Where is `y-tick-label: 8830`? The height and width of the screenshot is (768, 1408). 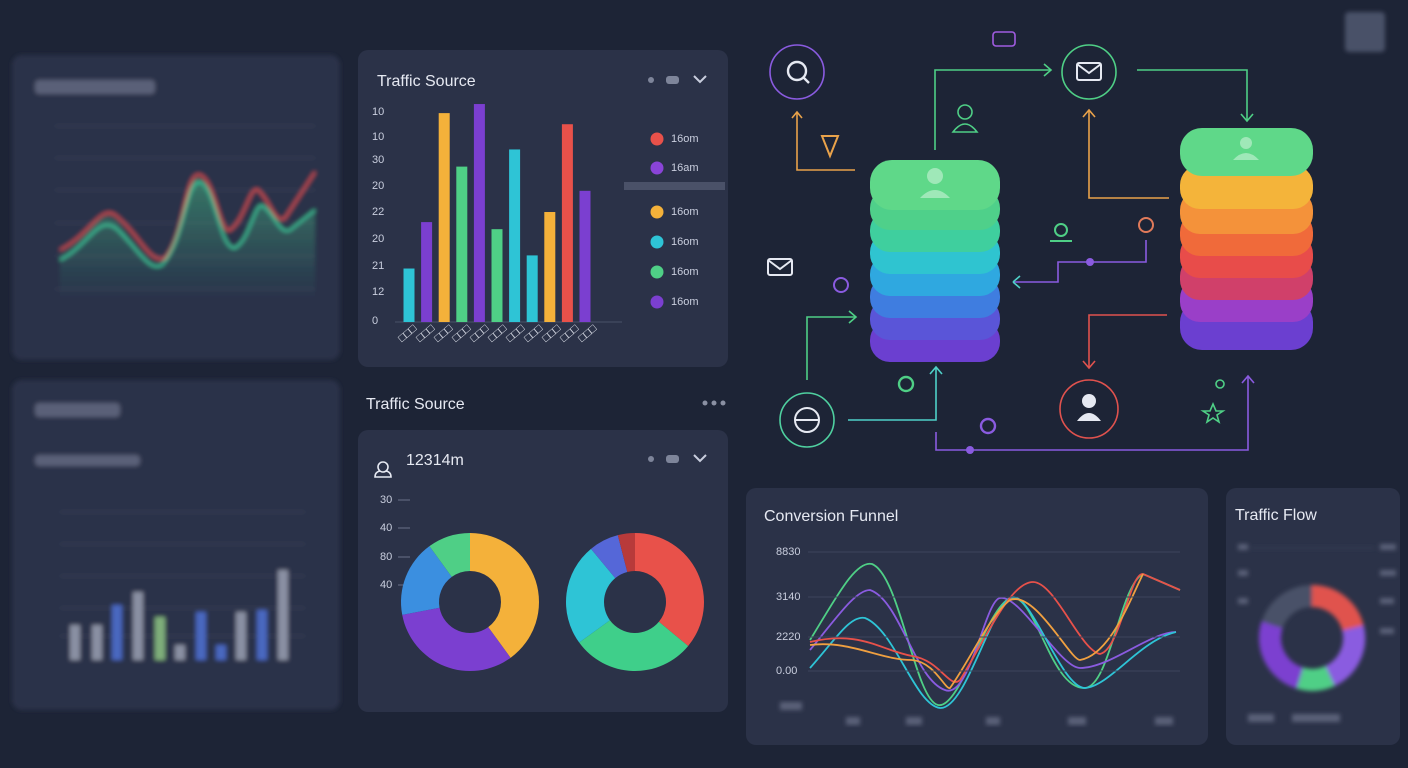 y-tick-label: 8830 is located at coordinates (788, 552).